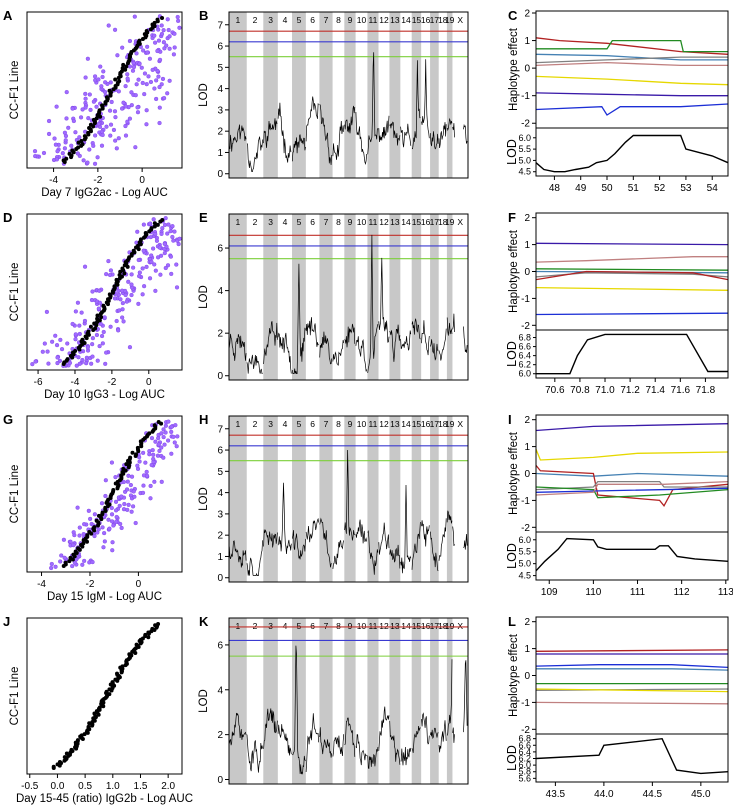 This screenshot has width=733, height=809. Describe the element at coordinates (350, 20) in the screenshot. I see `chromosome-label: 9` at that location.